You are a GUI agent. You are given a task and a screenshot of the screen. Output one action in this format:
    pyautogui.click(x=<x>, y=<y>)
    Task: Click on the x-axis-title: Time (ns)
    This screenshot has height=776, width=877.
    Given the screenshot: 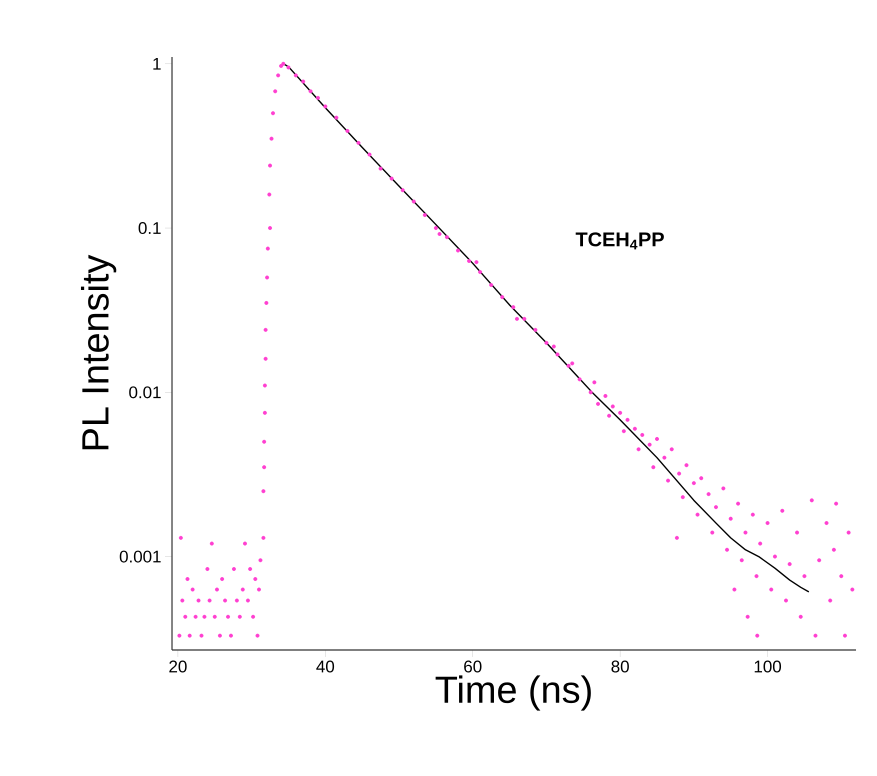 What is the action you would take?
    pyautogui.click(x=513, y=693)
    